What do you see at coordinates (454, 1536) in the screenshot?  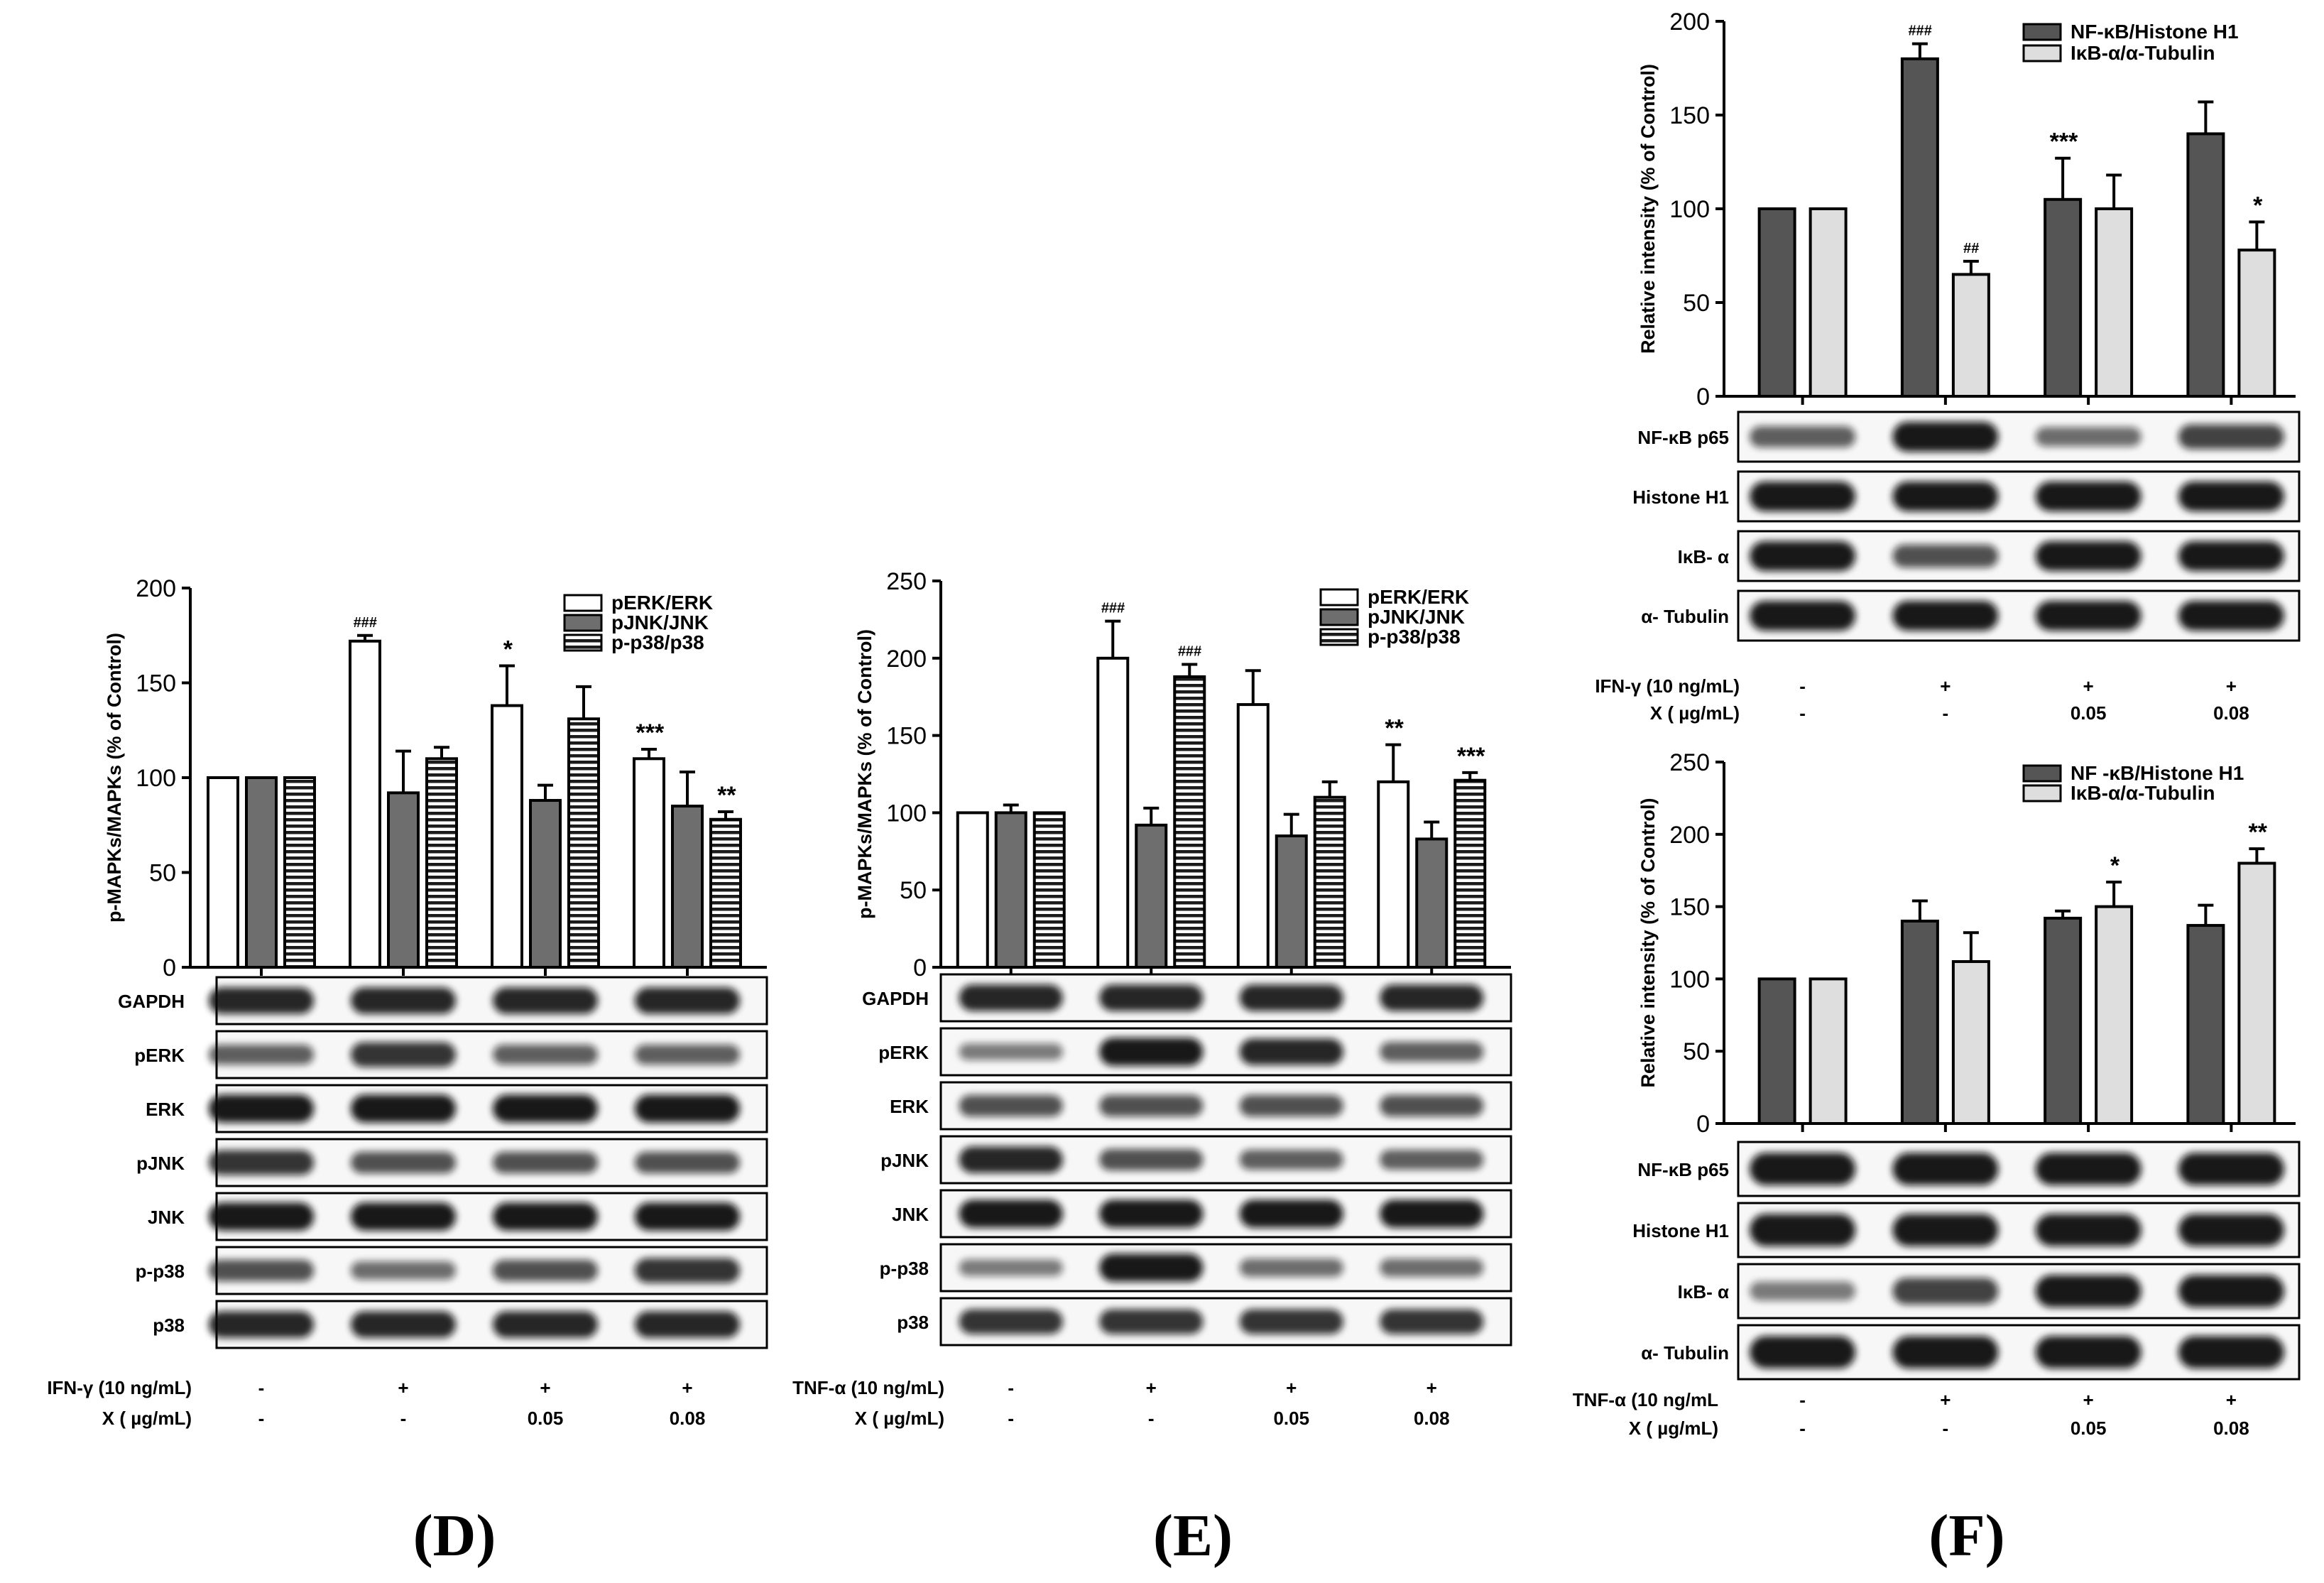 I see `panel-label: (D)` at bounding box center [454, 1536].